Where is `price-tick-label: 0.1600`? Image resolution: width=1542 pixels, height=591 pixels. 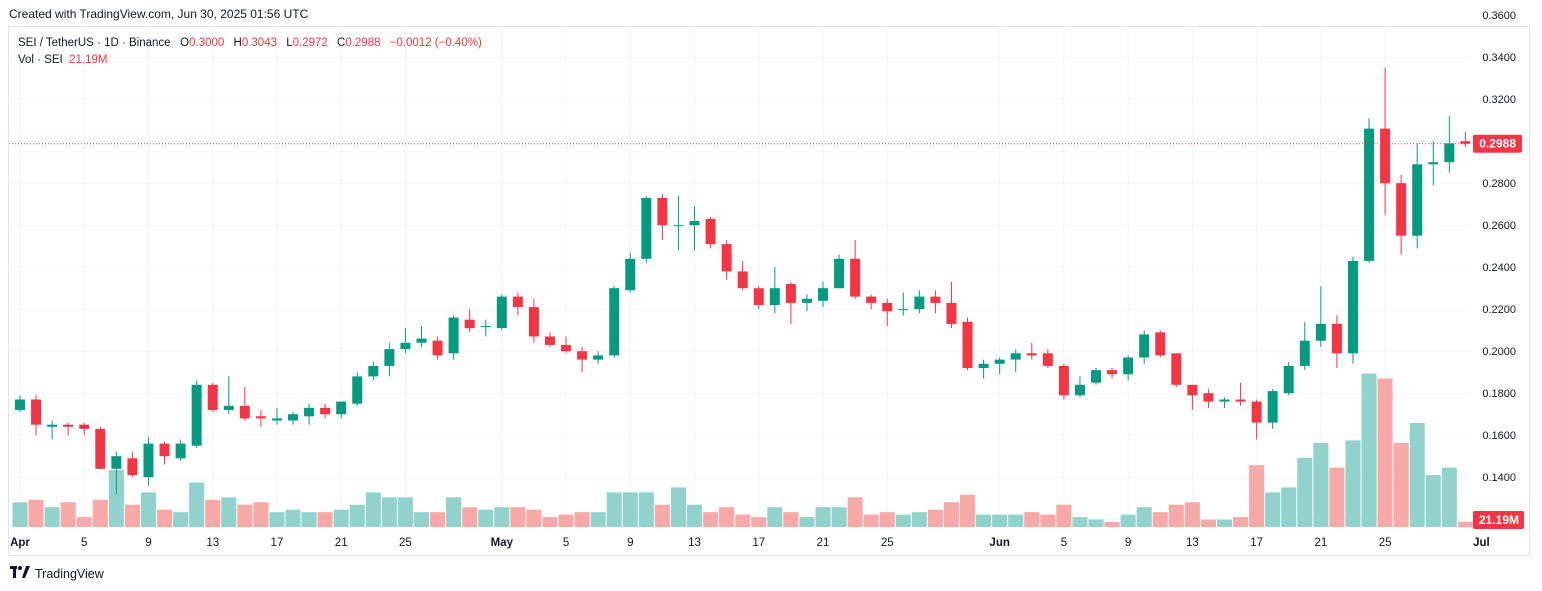 price-tick-label: 0.1600 is located at coordinates (1499, 436).